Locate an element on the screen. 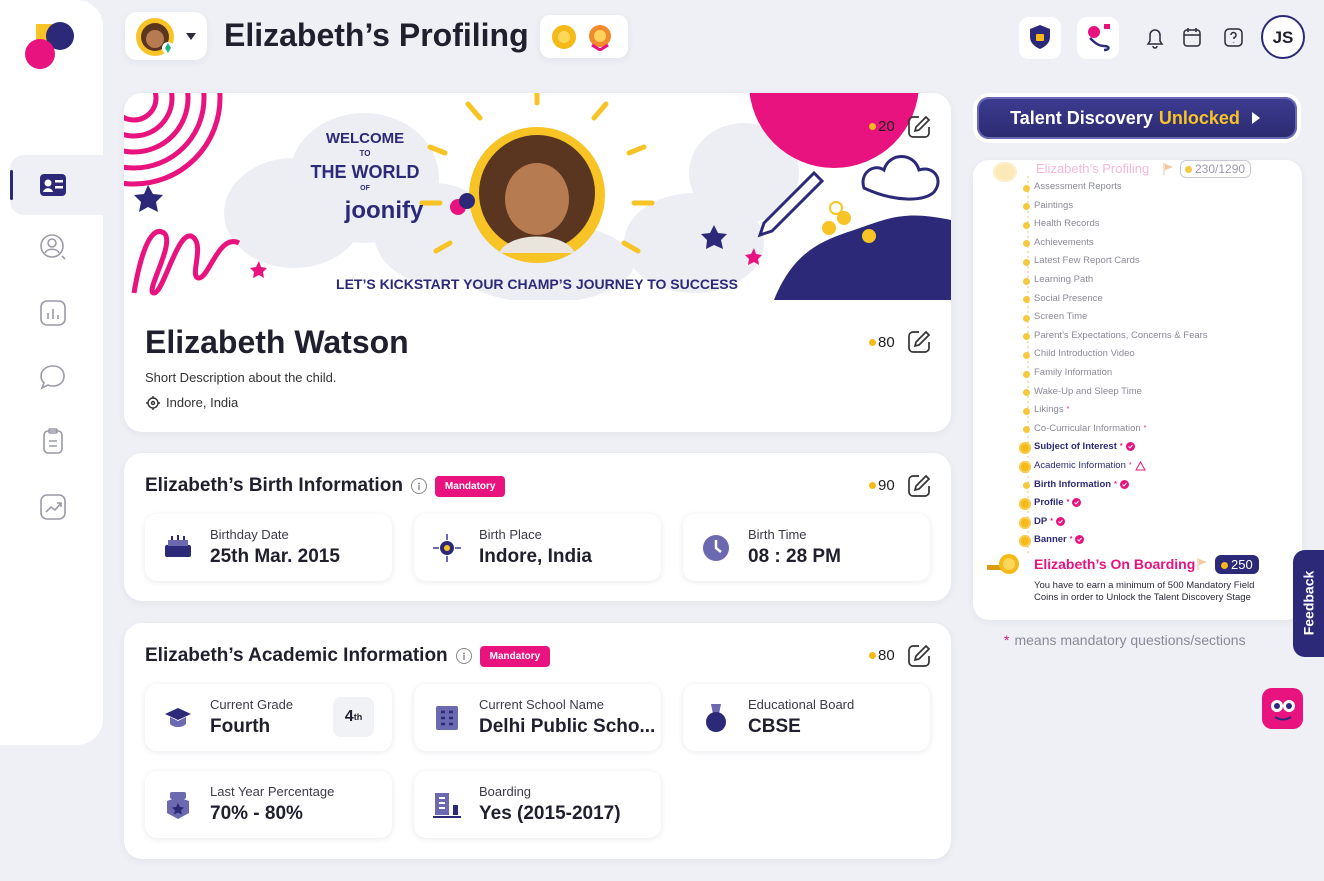 This screenshot has height=881, width=1324. nav-tasks is located at coordinates (53, 441).